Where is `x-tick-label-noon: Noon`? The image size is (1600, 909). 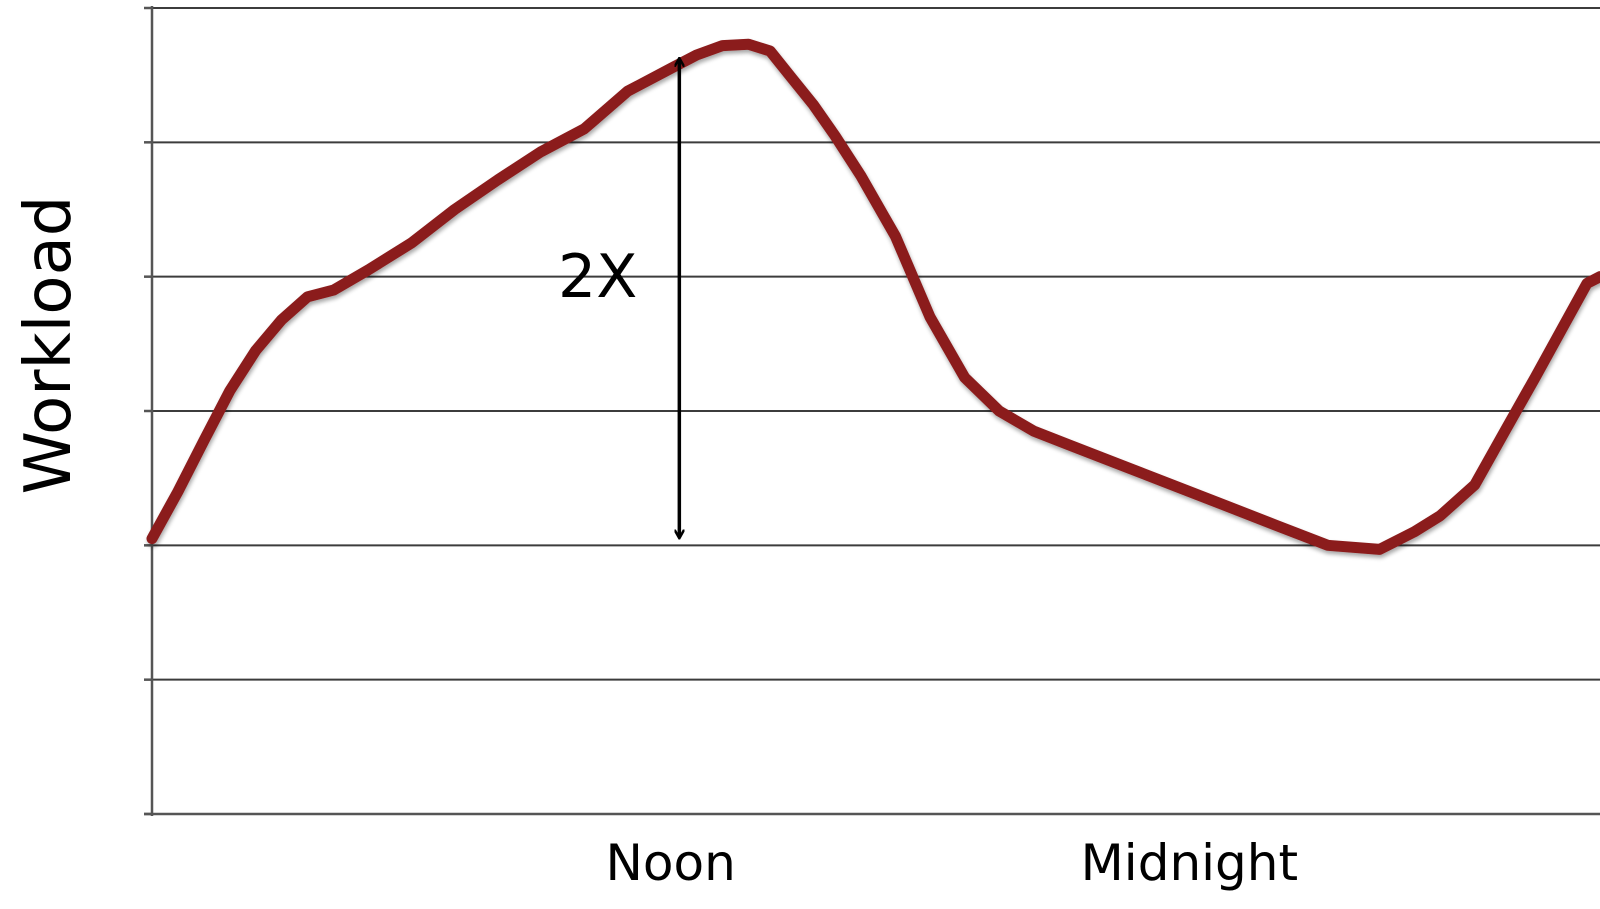 x-tick-label-noon: Noon is located at coordinates (671, 863).